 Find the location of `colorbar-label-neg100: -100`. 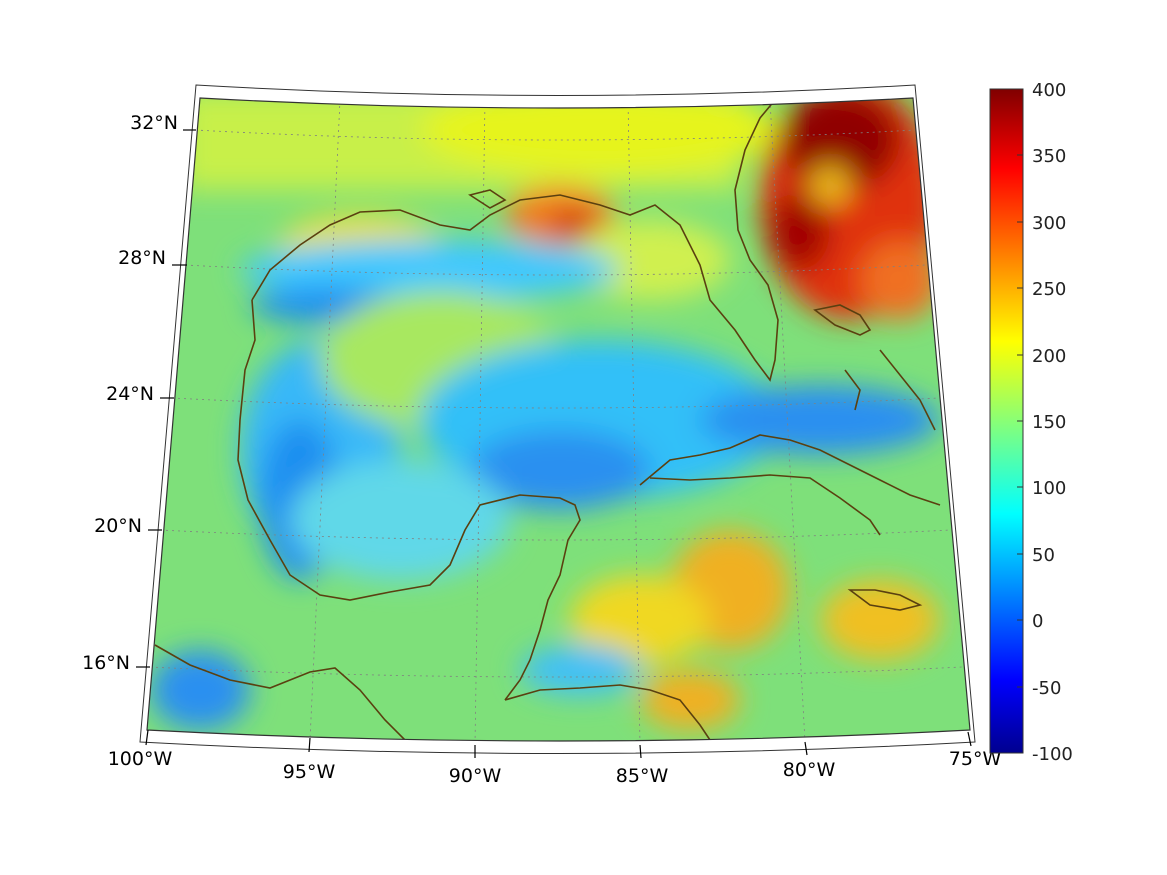

colorbar-label-neg100: -100 is located at coordinates (1052, 754).